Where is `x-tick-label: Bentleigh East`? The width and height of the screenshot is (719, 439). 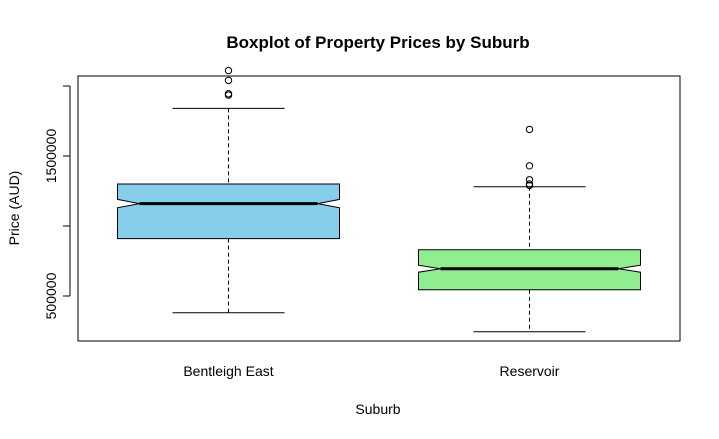
x-tick-label: Bentleigh East is located at coordinates (228, 371).